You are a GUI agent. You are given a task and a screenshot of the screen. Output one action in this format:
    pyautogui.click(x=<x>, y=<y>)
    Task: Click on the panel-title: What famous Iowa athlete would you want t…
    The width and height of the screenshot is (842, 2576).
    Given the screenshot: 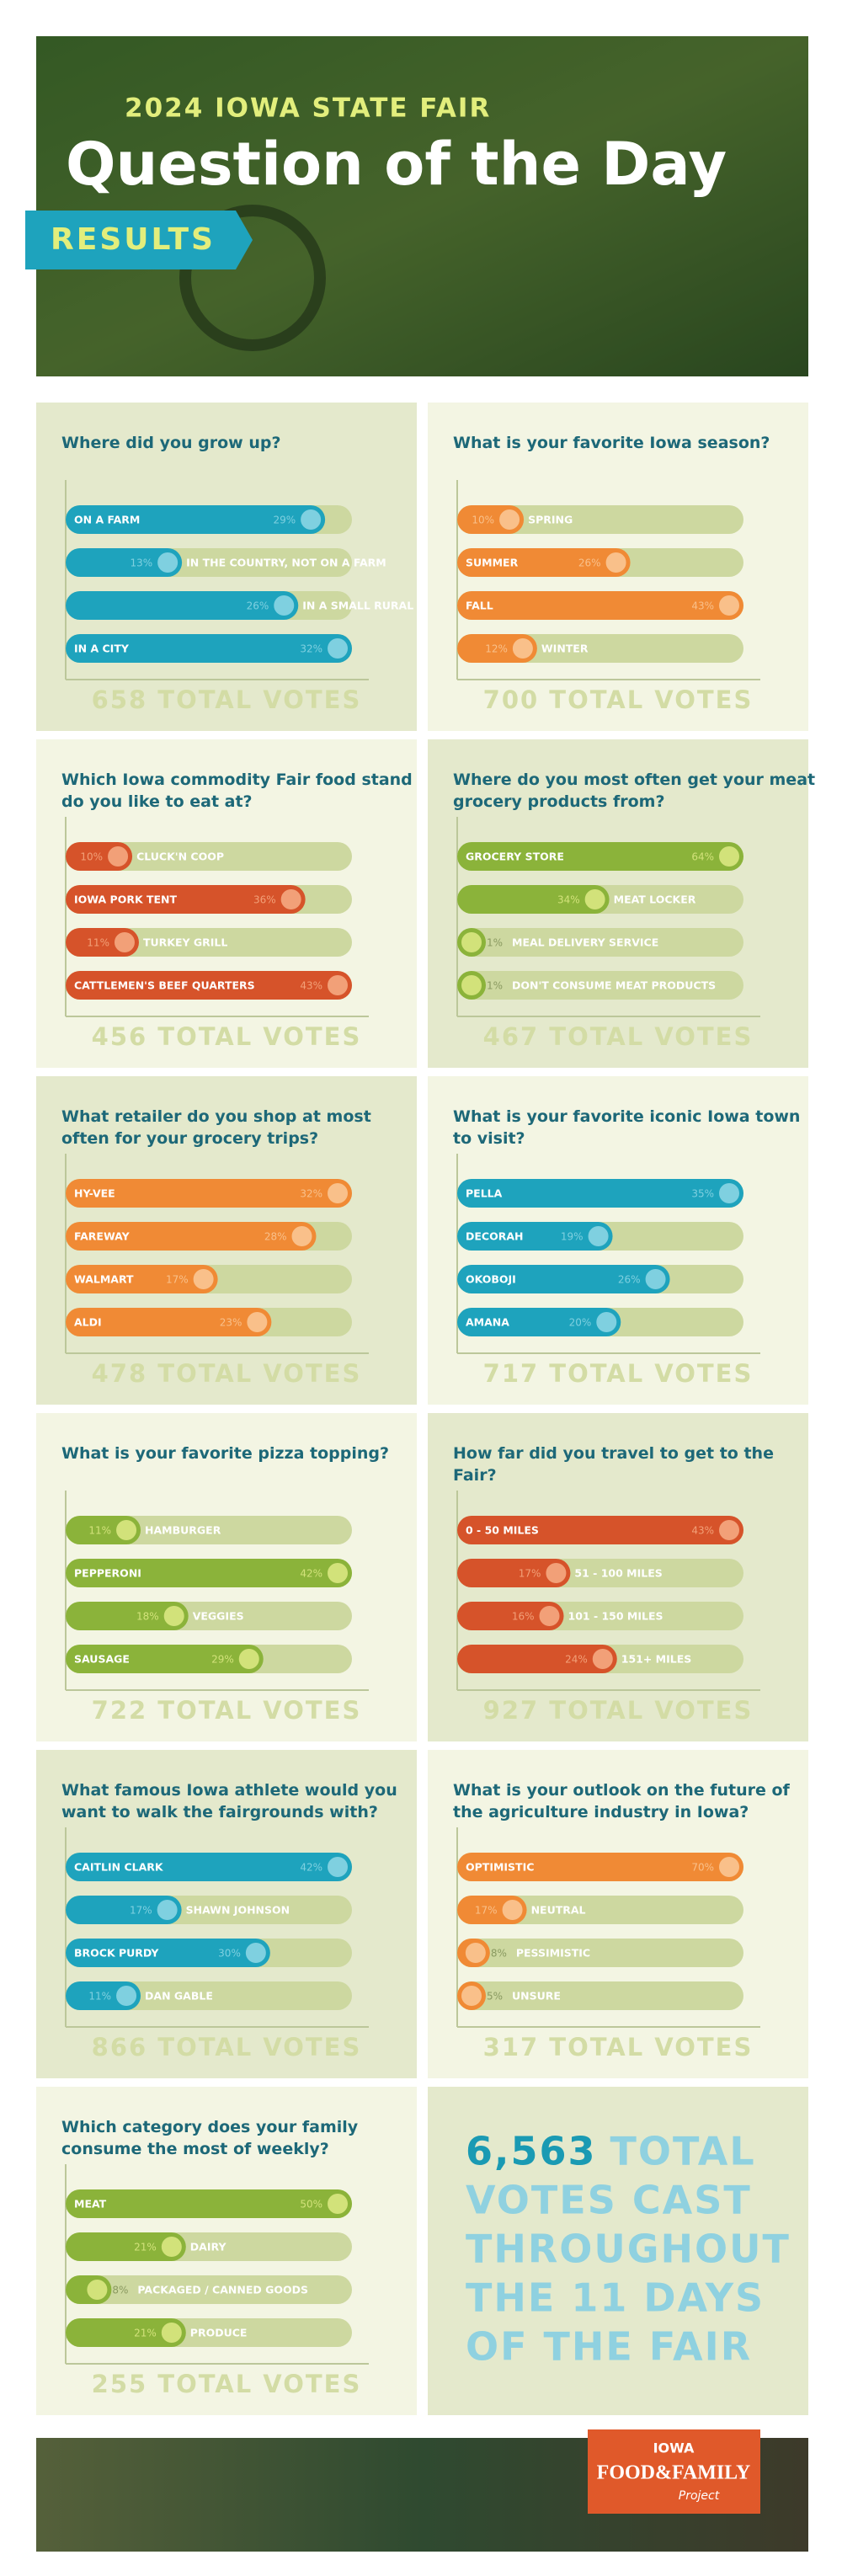 What is the action you would take?
    pyautogui.click(x=229, y=1801)
    